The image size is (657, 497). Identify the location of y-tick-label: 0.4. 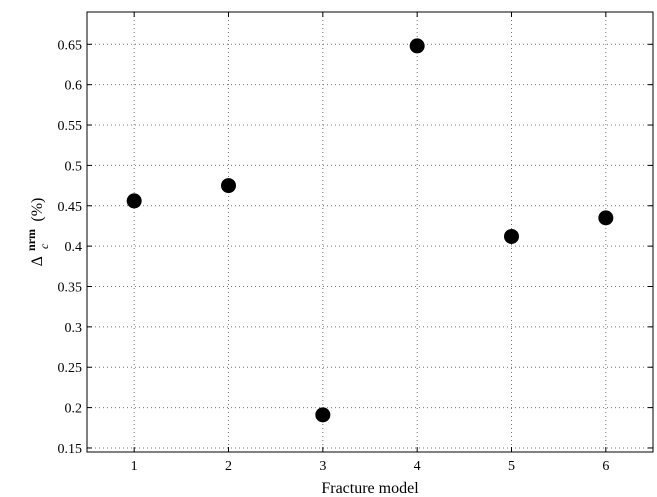
(74, 247).